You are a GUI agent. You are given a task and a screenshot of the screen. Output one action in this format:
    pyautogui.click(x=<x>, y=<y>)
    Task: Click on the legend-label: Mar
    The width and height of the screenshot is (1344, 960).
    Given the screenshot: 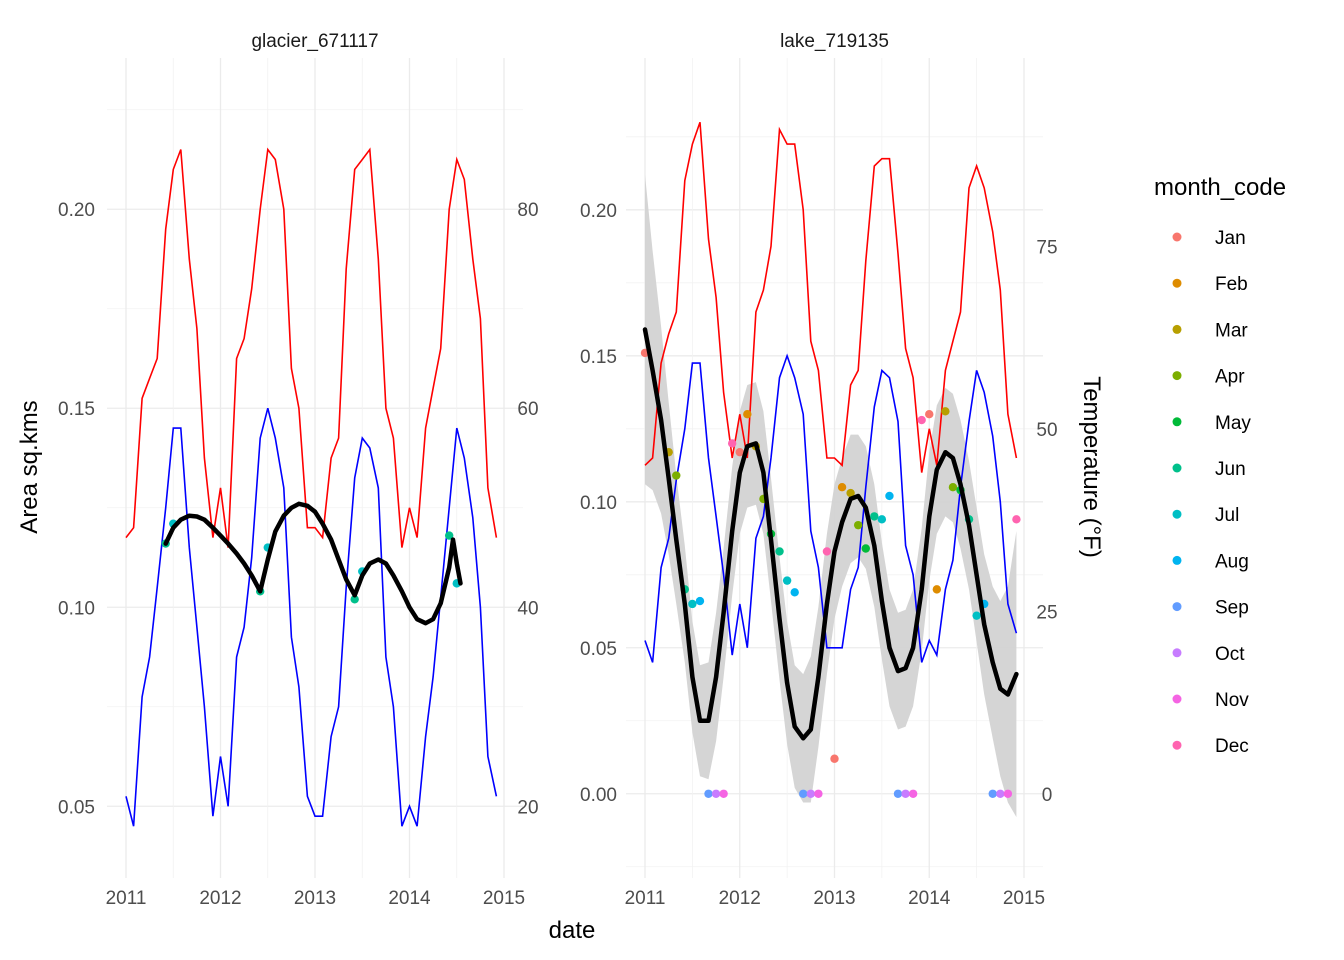 What is the action you would take?
    pyautogui.click(x=1231, y=330)
    